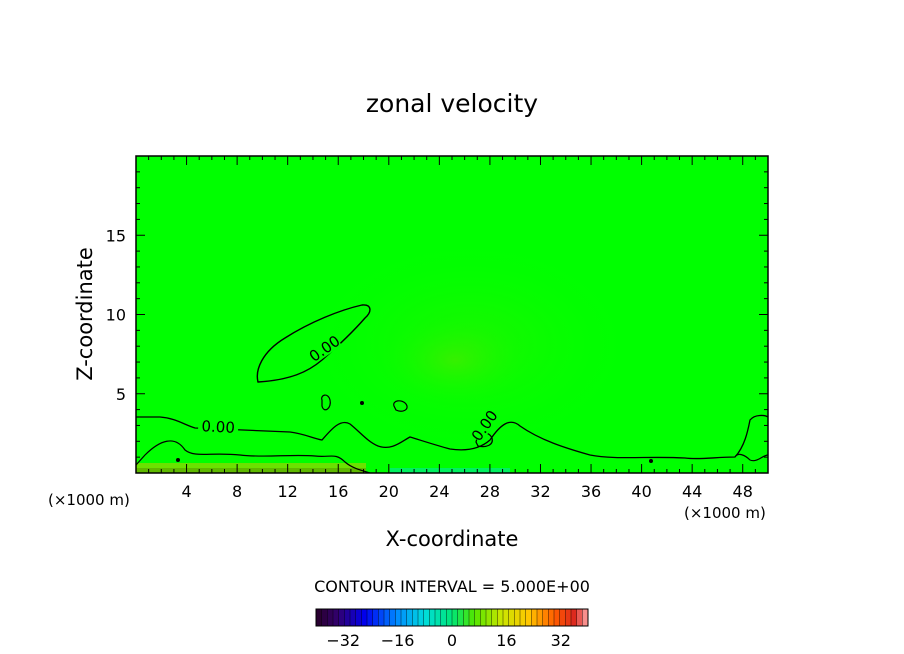  What do you see at coordinates (561, 640) in the screenshot?
I see `colorbar-tick-label: 32` at bounding box center [561, 640].